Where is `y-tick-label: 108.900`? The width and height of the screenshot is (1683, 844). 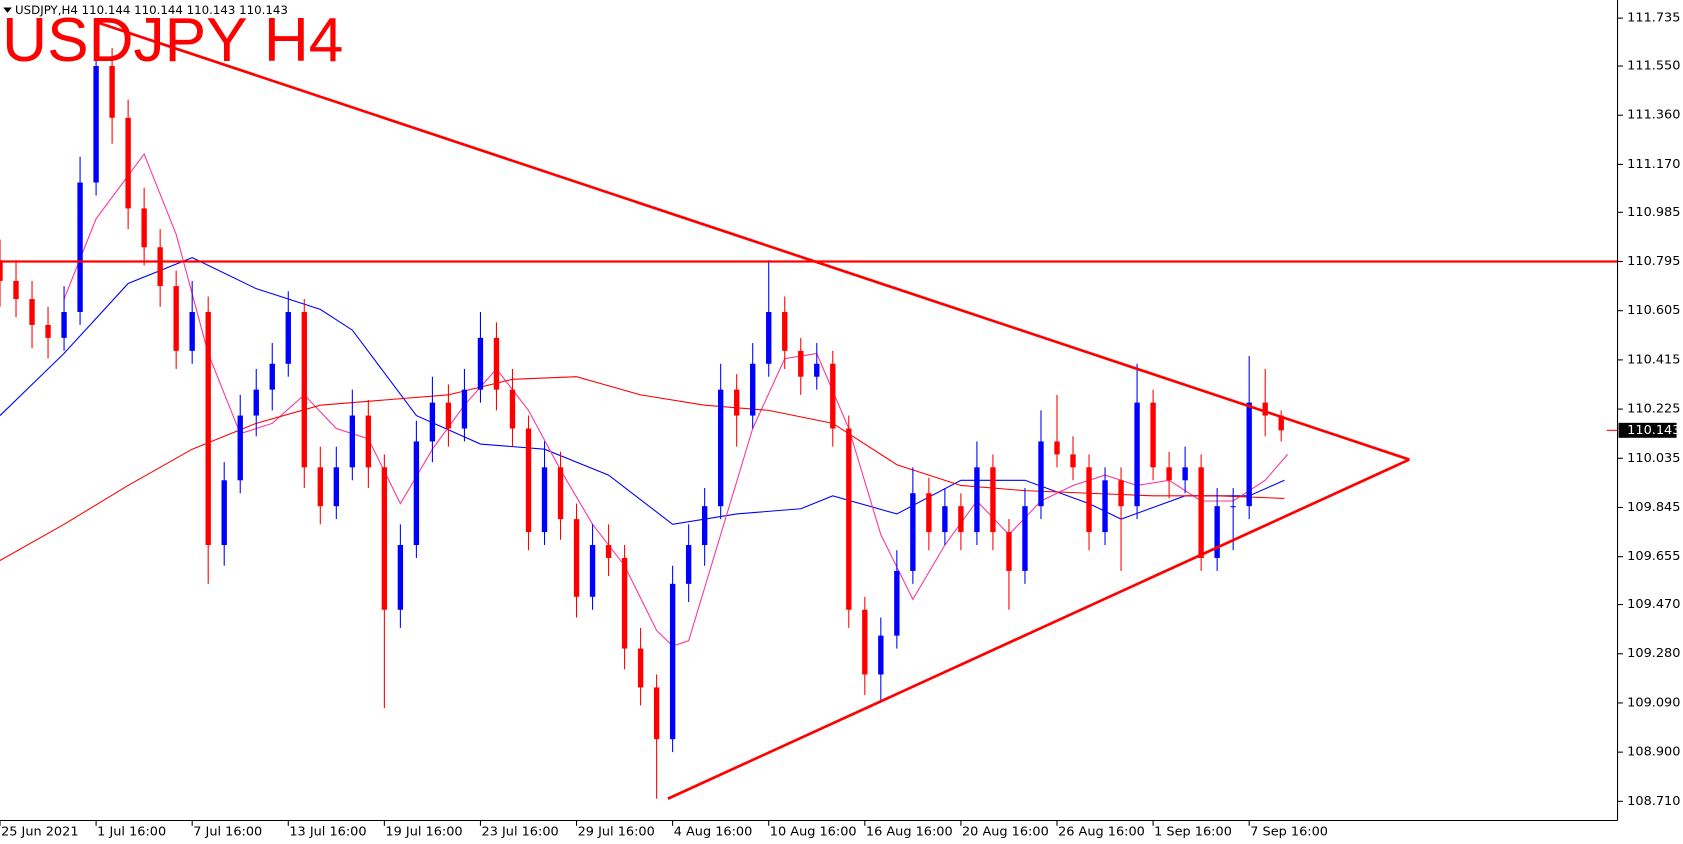
y-tick-label: 108.900 is located at coordinates (1653, 752).